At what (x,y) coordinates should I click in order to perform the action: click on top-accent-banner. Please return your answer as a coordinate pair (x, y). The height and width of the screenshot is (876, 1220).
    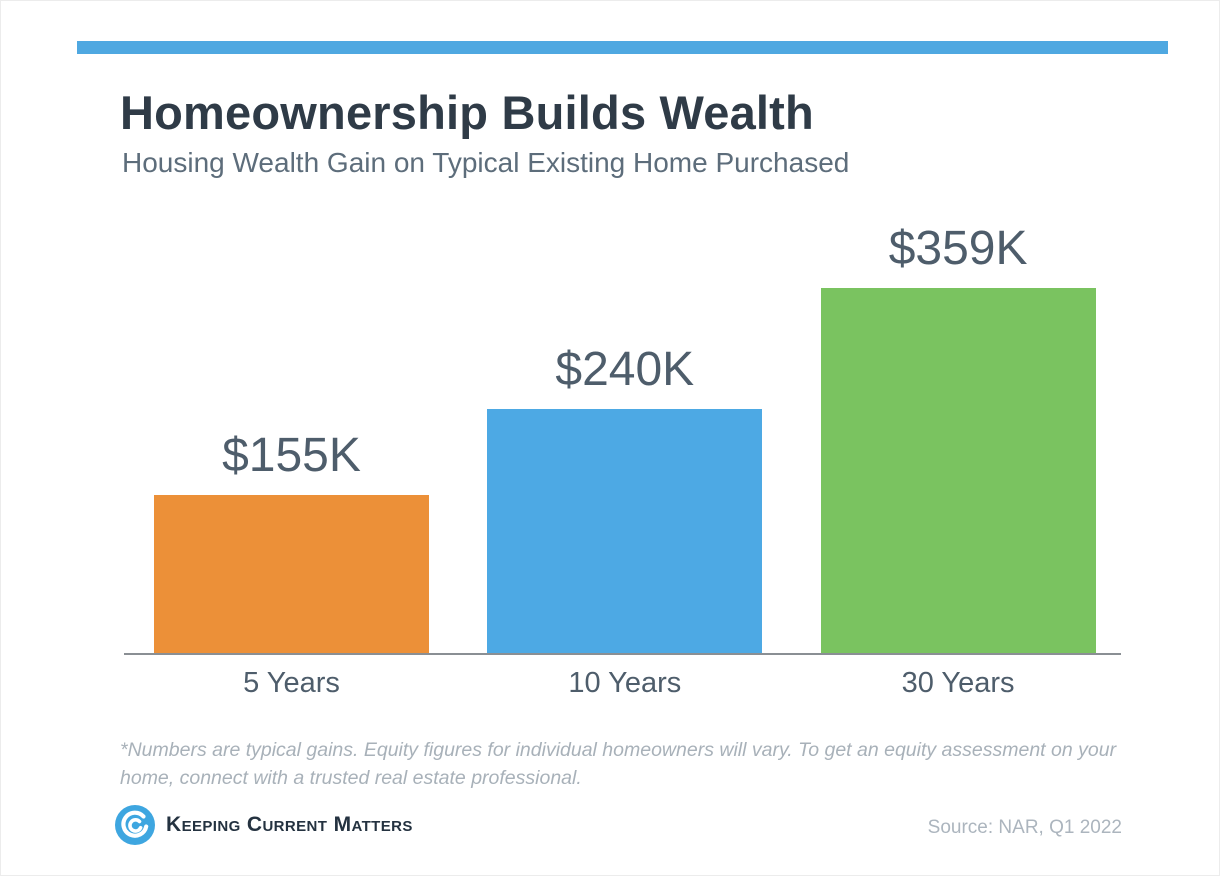
    Looking at the image, I should click on (622, 47).